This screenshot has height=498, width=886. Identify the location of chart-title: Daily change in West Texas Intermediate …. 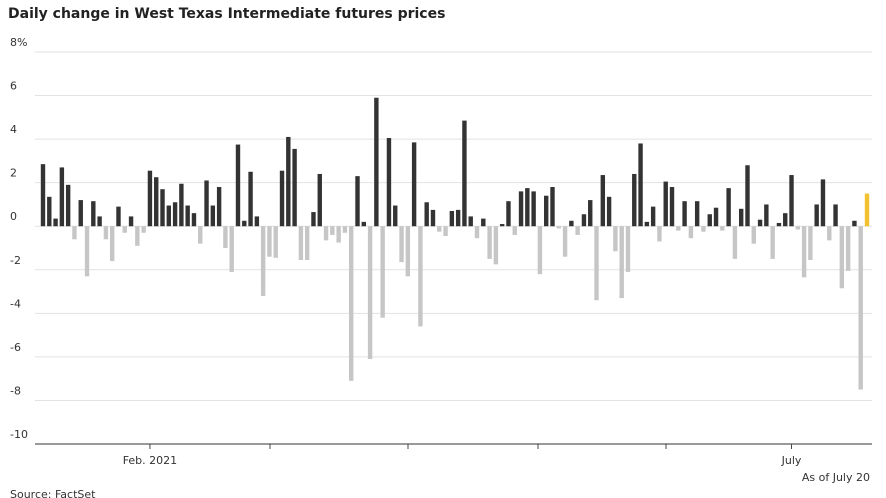
(226, 14).